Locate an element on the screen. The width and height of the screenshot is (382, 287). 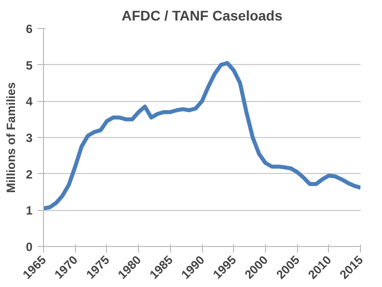
chart-title: AFDC / TANF Caseloads is located at coordinates (202, 16).